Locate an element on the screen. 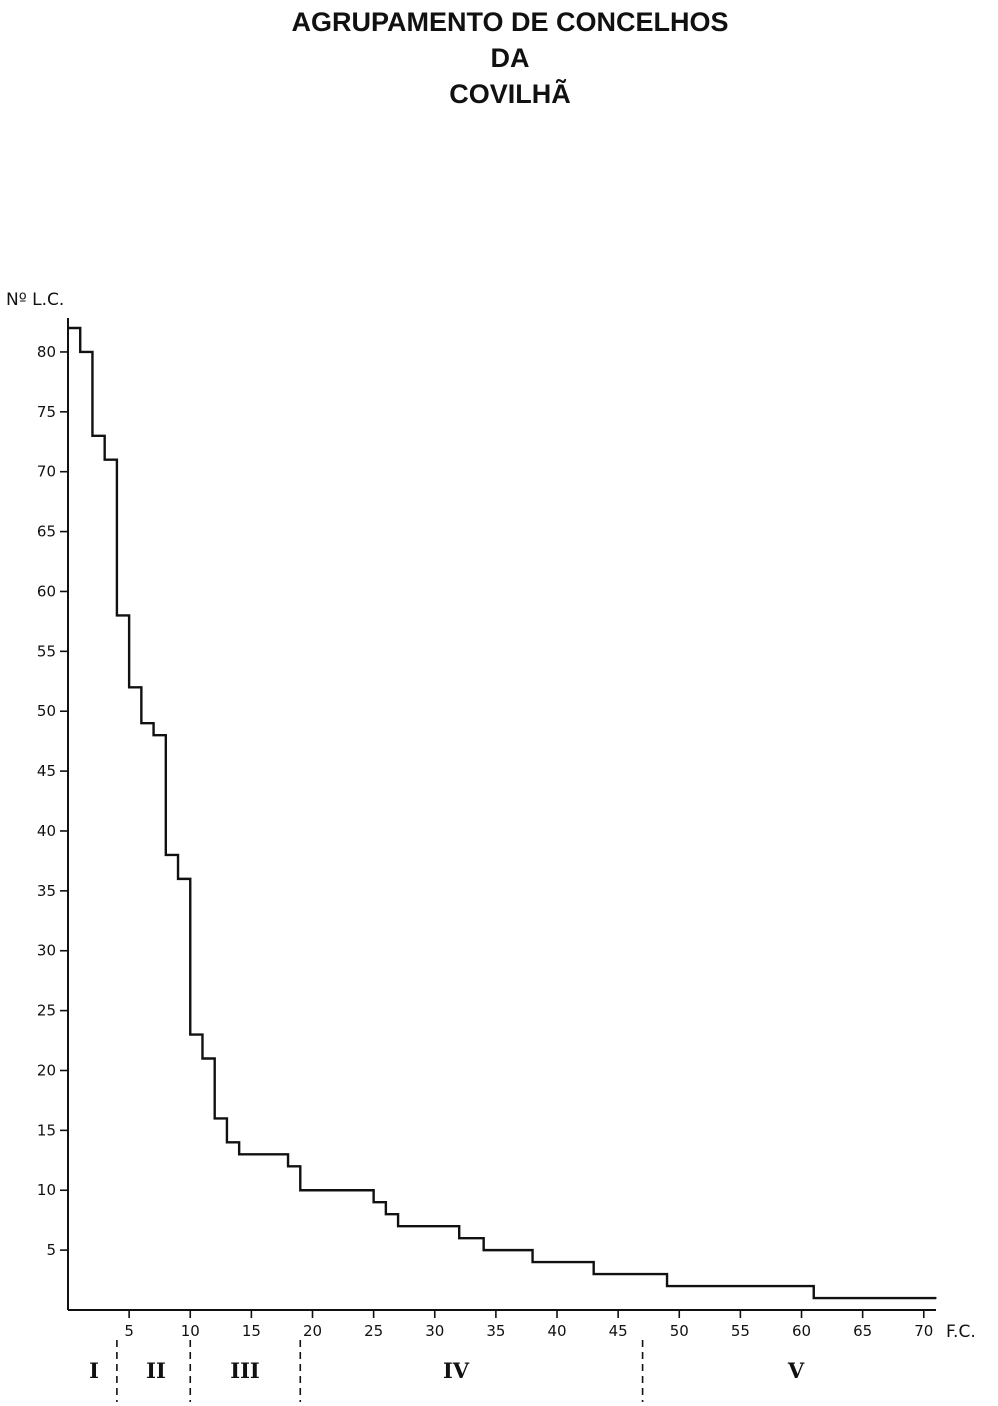  x-tick-label: 55 is located at coordinates (740, 1331).